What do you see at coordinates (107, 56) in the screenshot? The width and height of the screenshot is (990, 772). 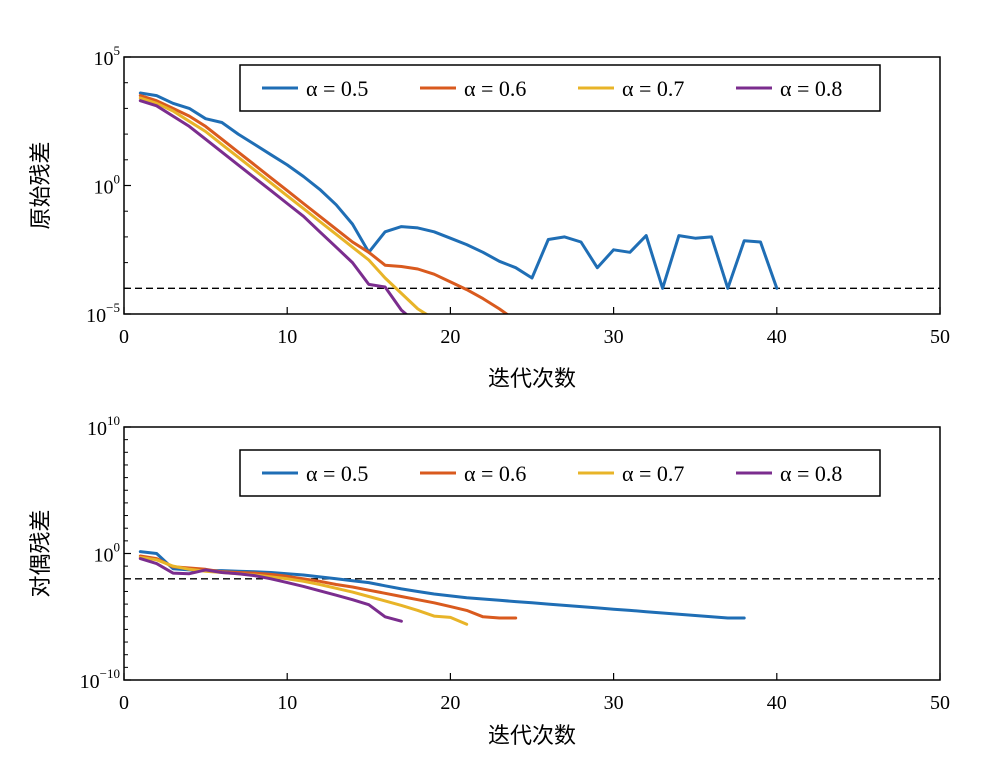 I see `y-tick-label: 10⁵` at bounding box center [107, 56].